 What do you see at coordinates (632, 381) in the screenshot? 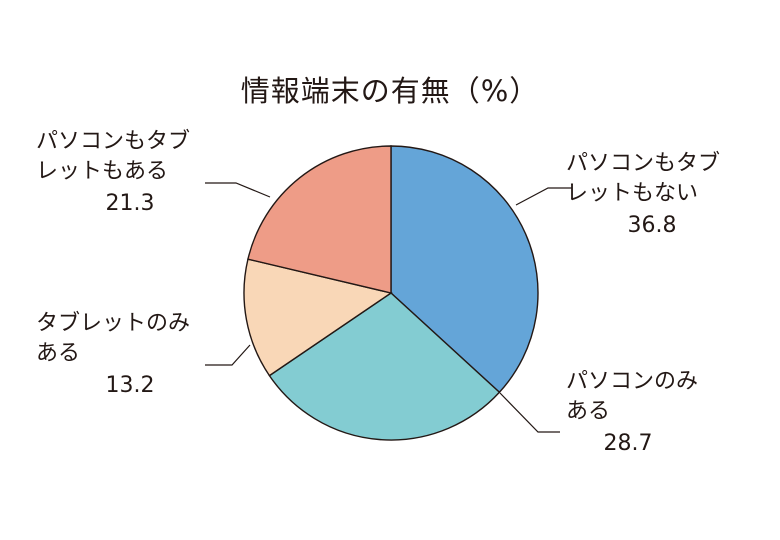
I see `slice-label-2-line-1: パソコンのみ` at bounding box center [632, 381].